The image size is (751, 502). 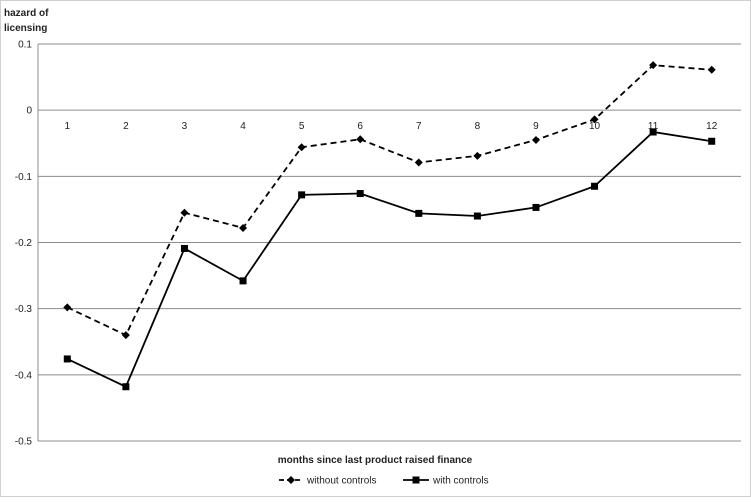 I want to click on x-tick-label: 6, so click(x=360, y=126).